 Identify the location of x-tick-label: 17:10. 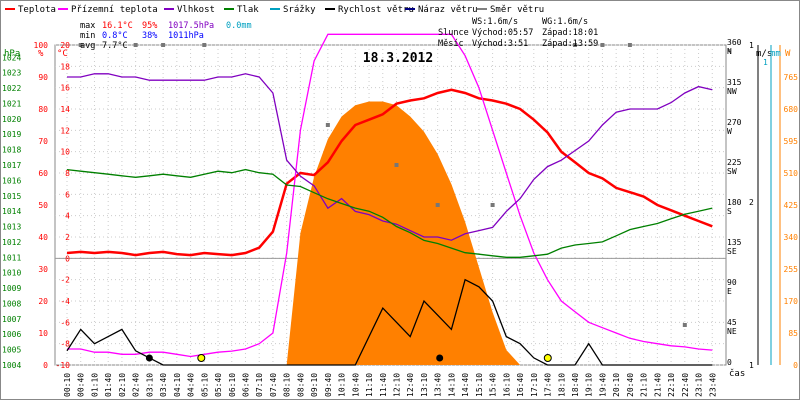
(534, 385).